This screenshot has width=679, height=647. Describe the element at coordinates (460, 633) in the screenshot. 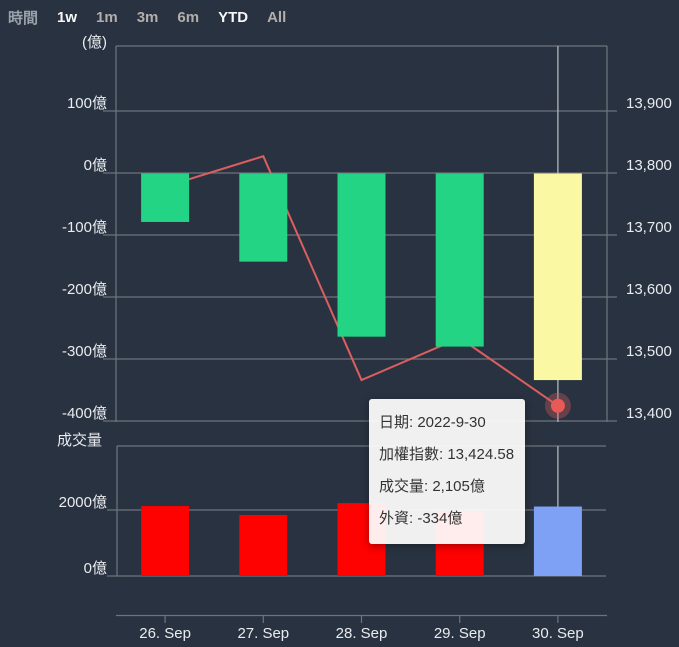

I see `x-axis-date-label: 29. Sep` at that location.